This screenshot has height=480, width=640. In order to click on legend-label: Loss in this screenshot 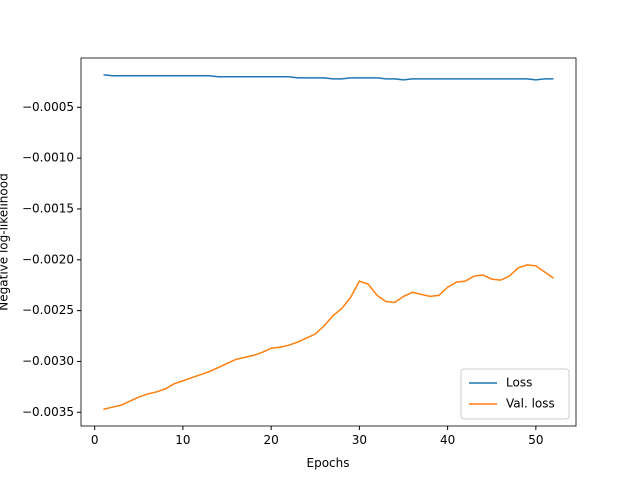, I will do `click(519, 383)`.